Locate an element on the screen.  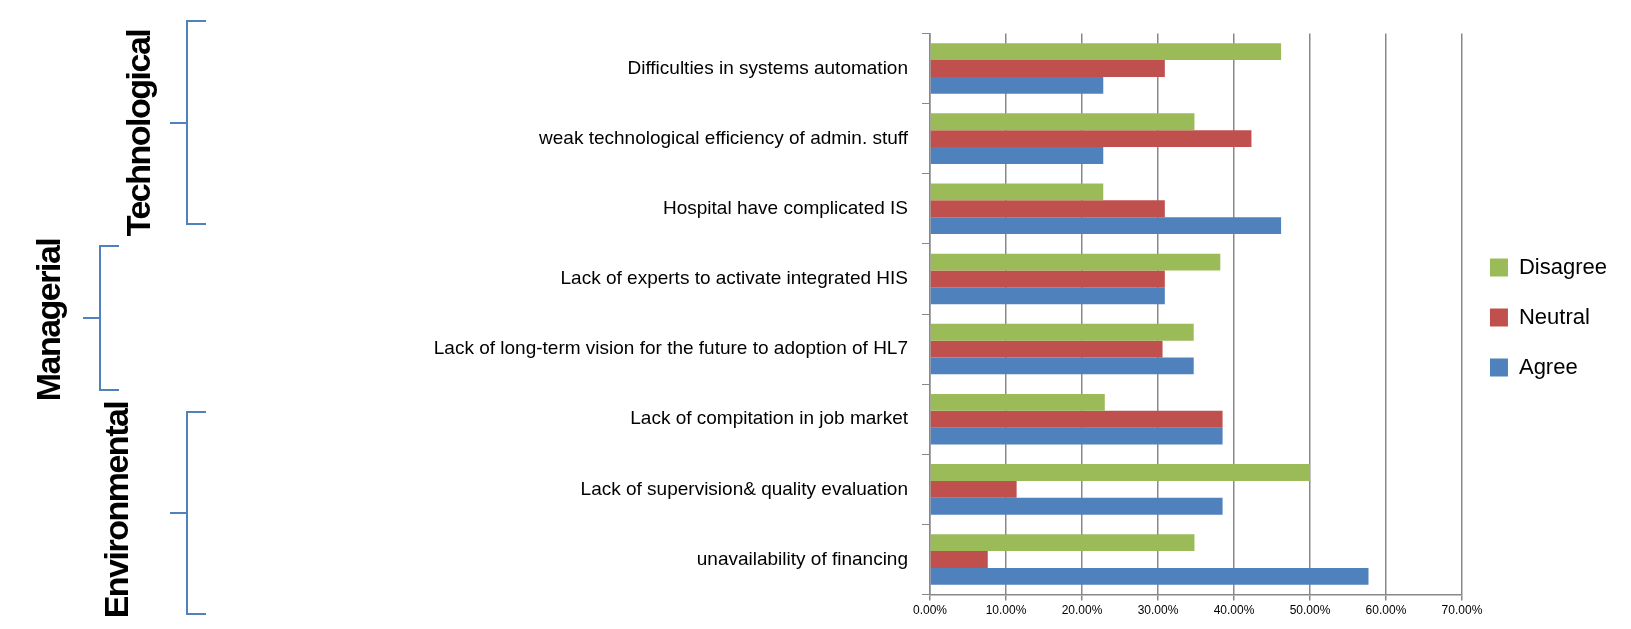
x-tick-label: 10.00% is located at coordinates (1006, 610).